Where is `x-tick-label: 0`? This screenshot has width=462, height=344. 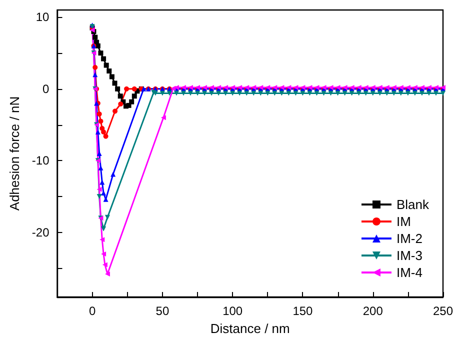
x-tick-label: 0 is located at coordinates (92, 311).